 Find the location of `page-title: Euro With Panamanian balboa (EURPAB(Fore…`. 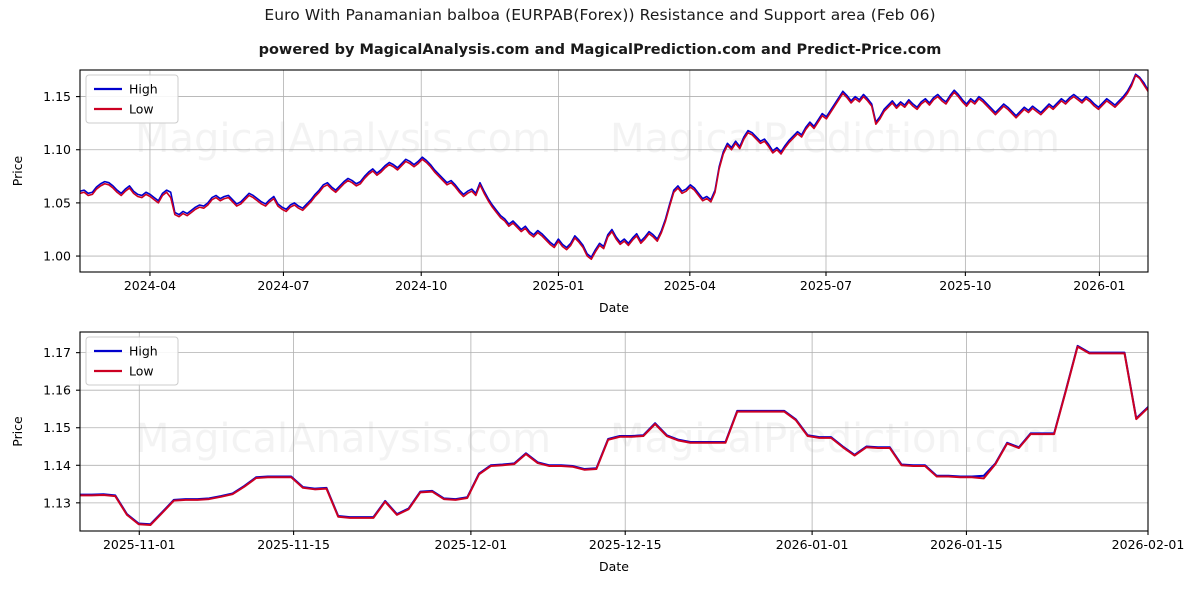

page-title: Euro With Panamanian balboa (EURPAB(Fore… is located at coordinates (600, 15).